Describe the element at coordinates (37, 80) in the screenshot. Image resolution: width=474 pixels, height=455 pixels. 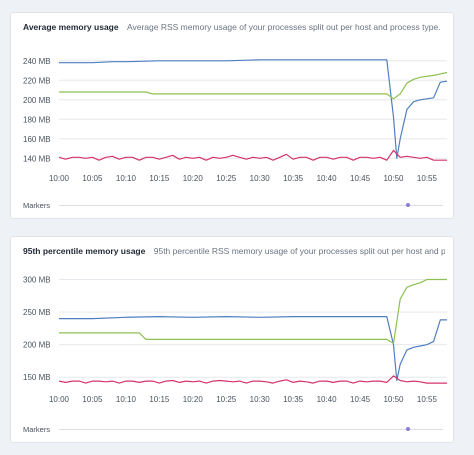
I see `y-tick-label: 220 MB` at that location.